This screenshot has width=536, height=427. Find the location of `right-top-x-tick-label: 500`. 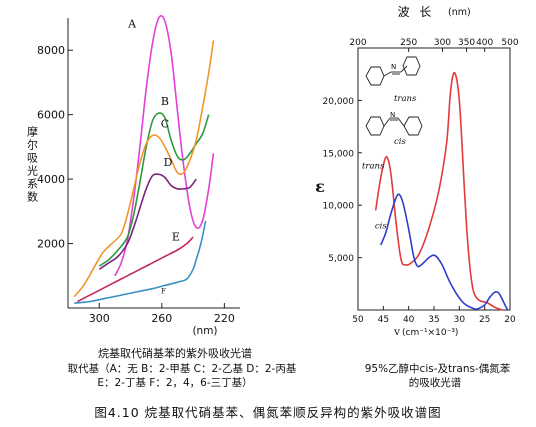

right-top-x-tick-label: 500 is located at coordinates (509, 43).